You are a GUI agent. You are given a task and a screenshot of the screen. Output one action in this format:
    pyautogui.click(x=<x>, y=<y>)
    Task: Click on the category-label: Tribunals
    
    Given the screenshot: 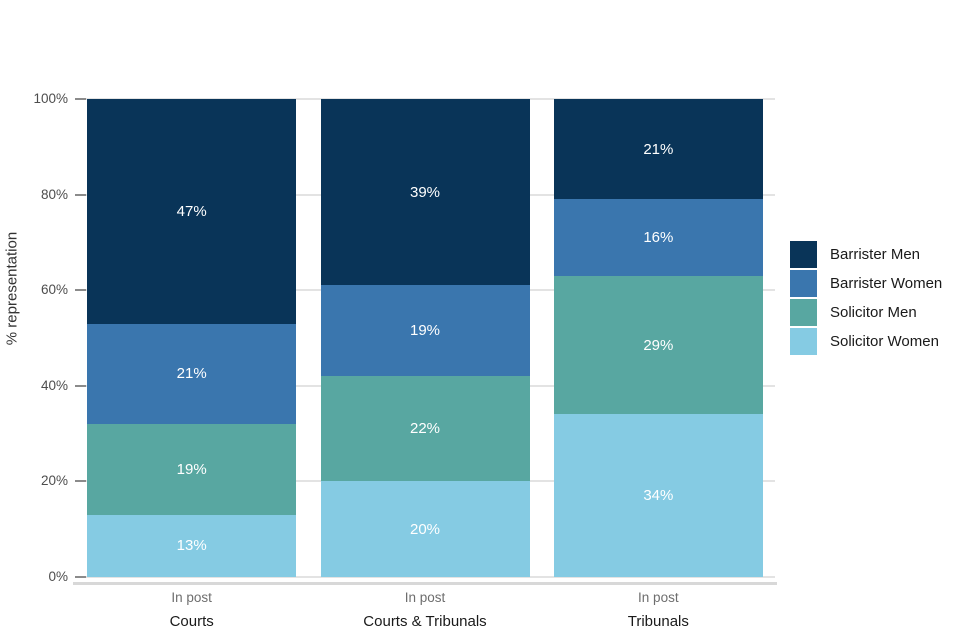 What is the action you would take?
    pyautogui.click(x=658, y=621)
    